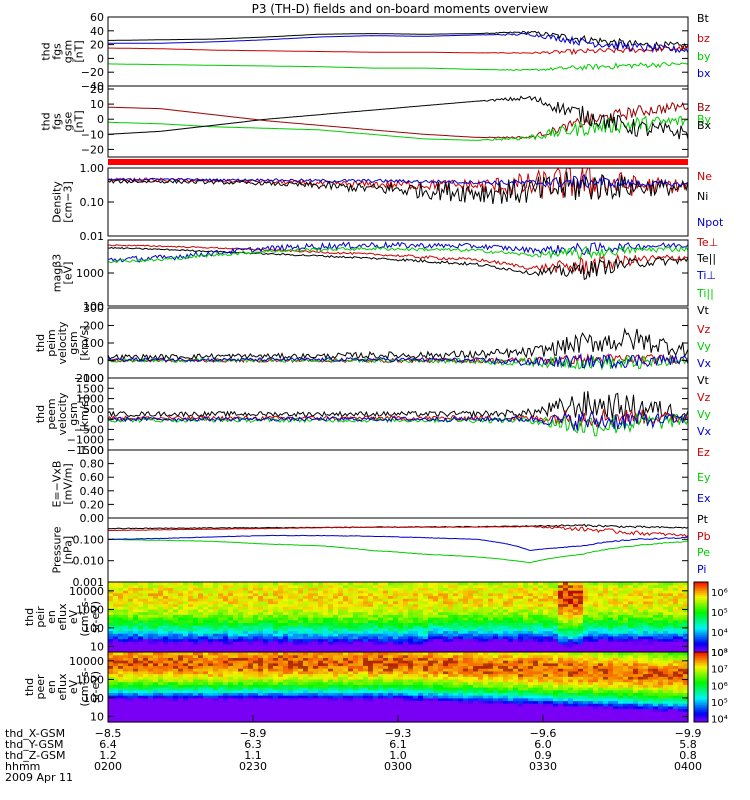  Describe the element at coordinates (703, 519) in the screenshot. I see `legend-label: Pt` at that location.